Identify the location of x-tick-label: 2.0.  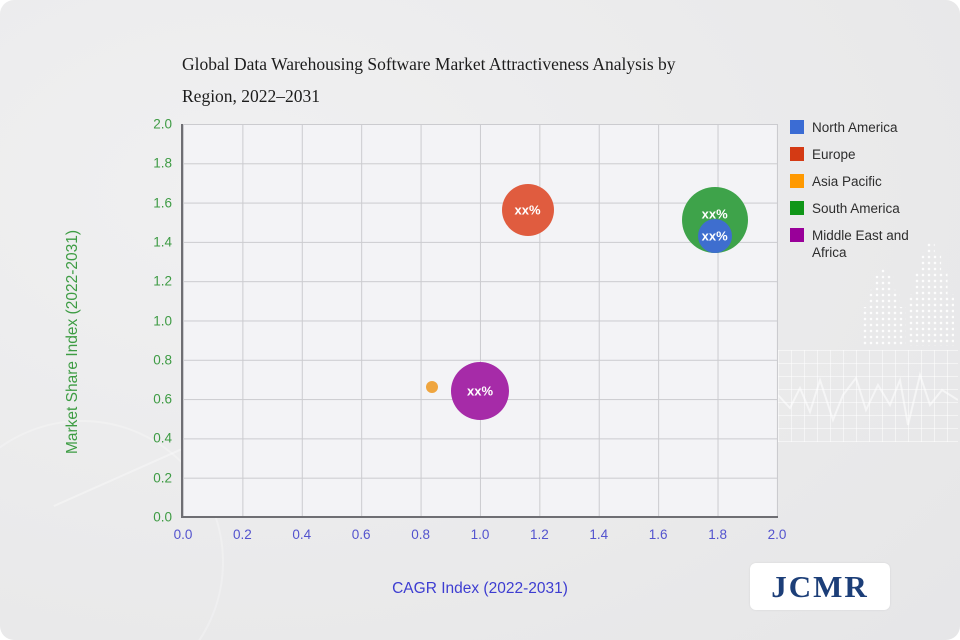
(777, 534).